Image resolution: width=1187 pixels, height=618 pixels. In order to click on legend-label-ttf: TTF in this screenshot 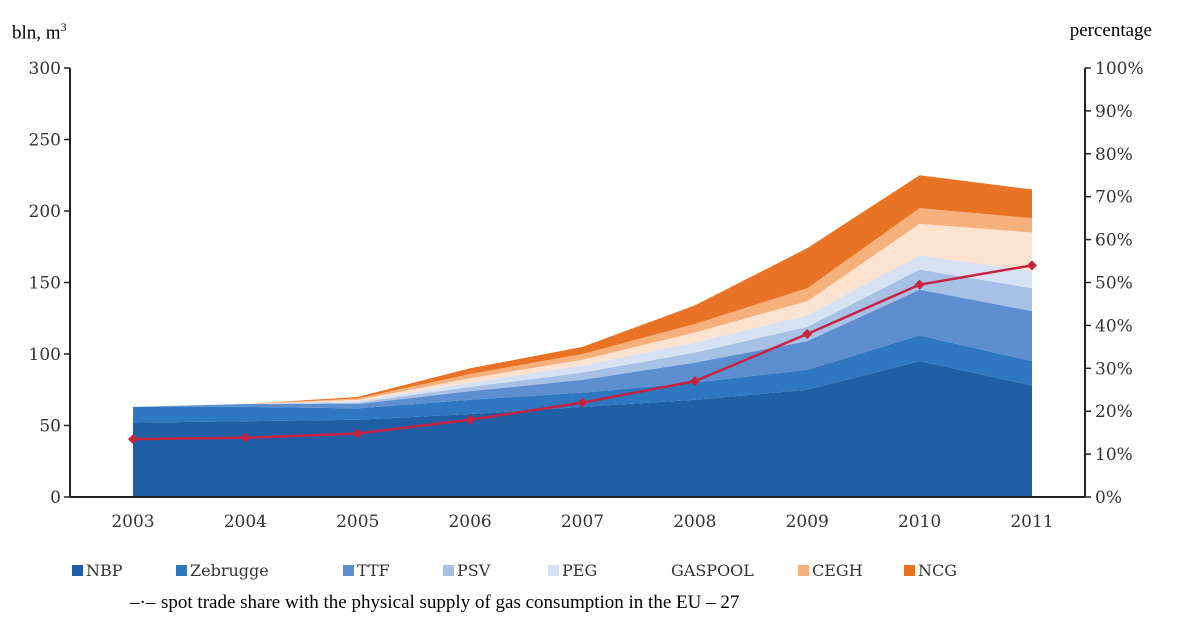, I will do `click(373, 570)`.